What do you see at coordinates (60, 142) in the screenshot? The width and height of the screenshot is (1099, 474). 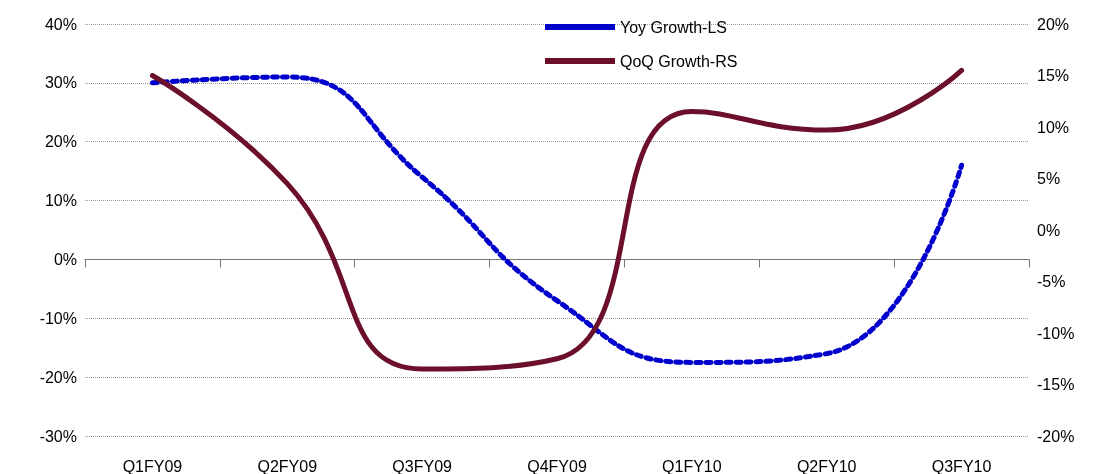 I see `y-tick-label: 20%` at bounding box center [60, 142].